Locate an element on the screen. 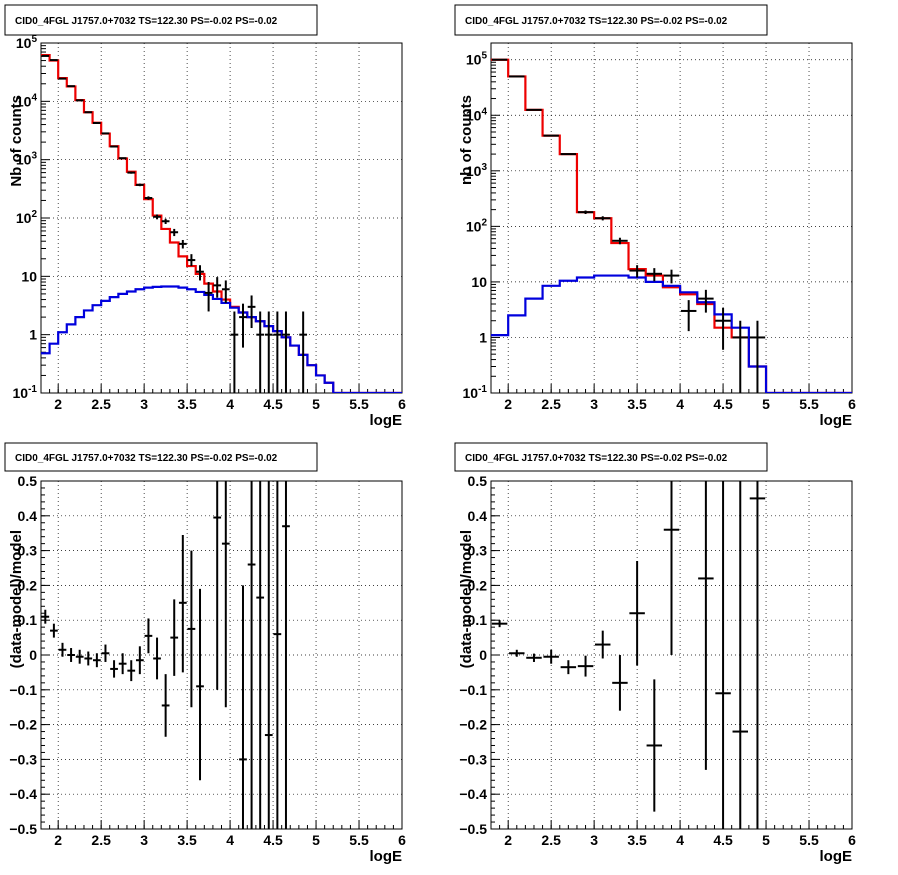  y-tick-label: 1 is located at coordinates (33, 335).